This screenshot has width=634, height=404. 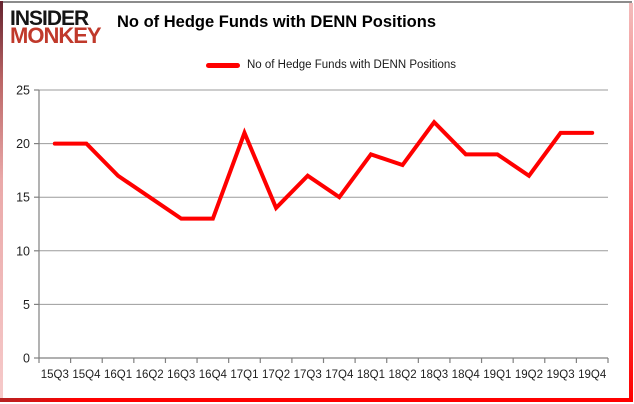 What do you see at coordinates (339, 375) in the screenshot?
I see `x-axis-tick-label: 17Q4` at bounding box center [339, 375].